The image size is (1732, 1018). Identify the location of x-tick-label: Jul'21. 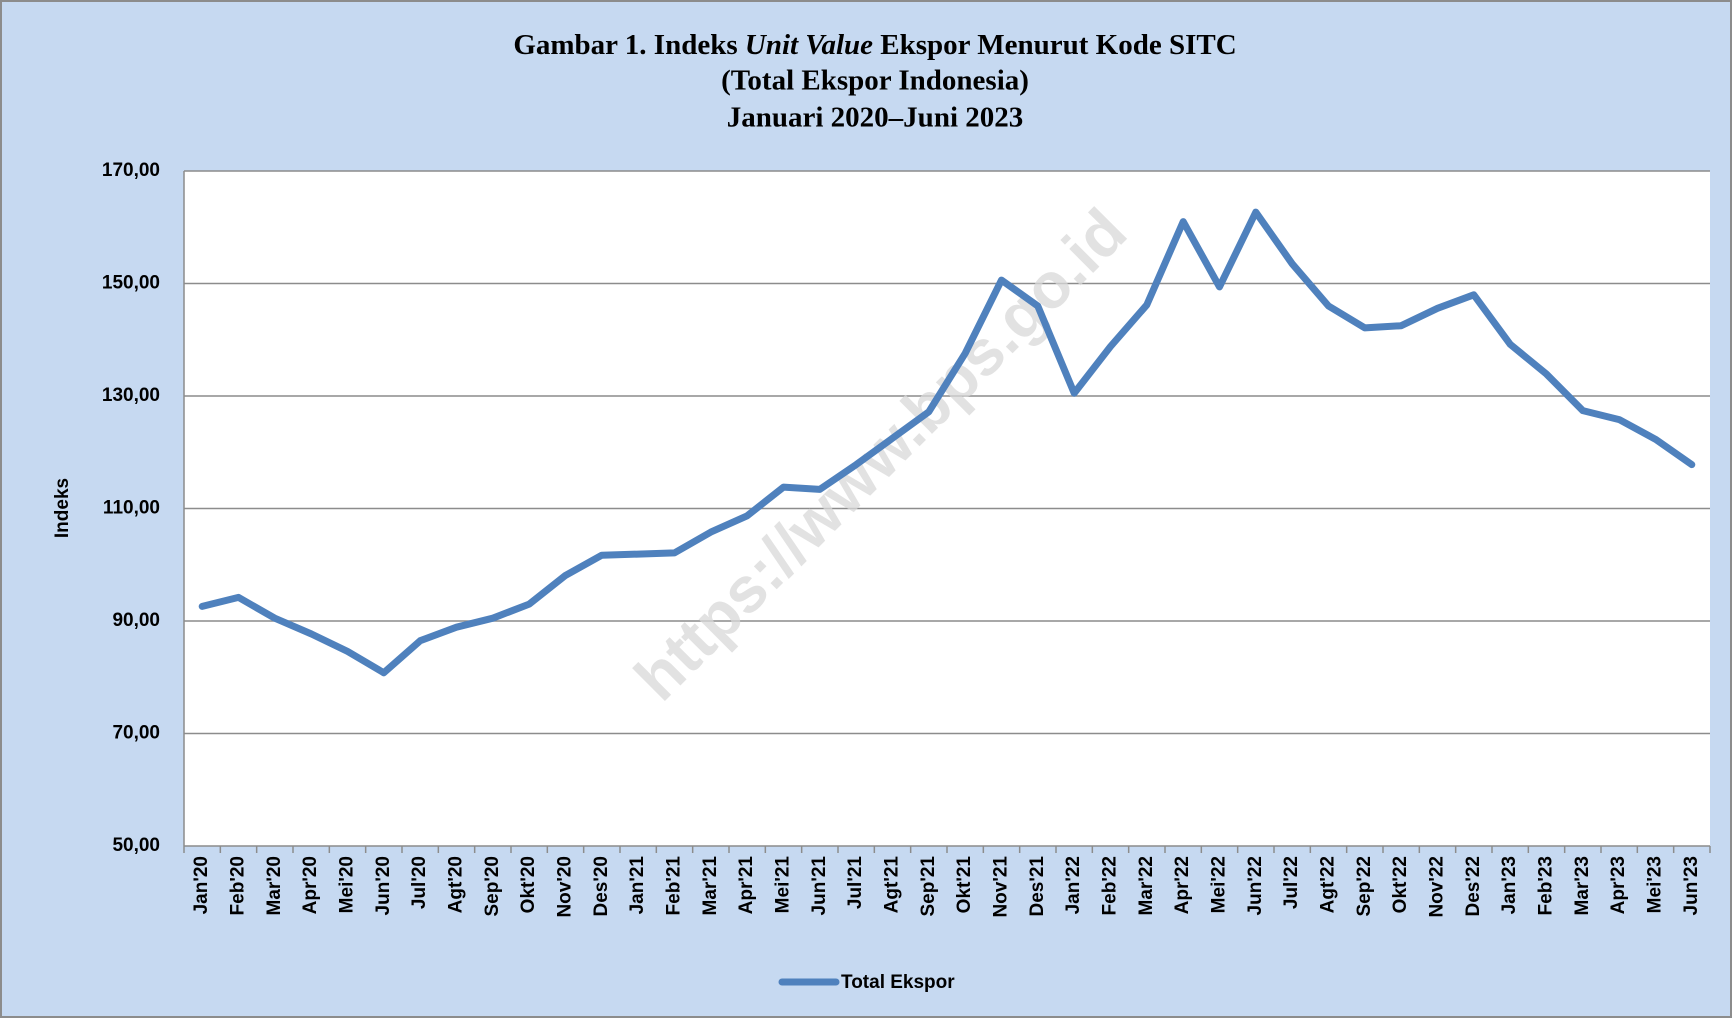
(855, 883).